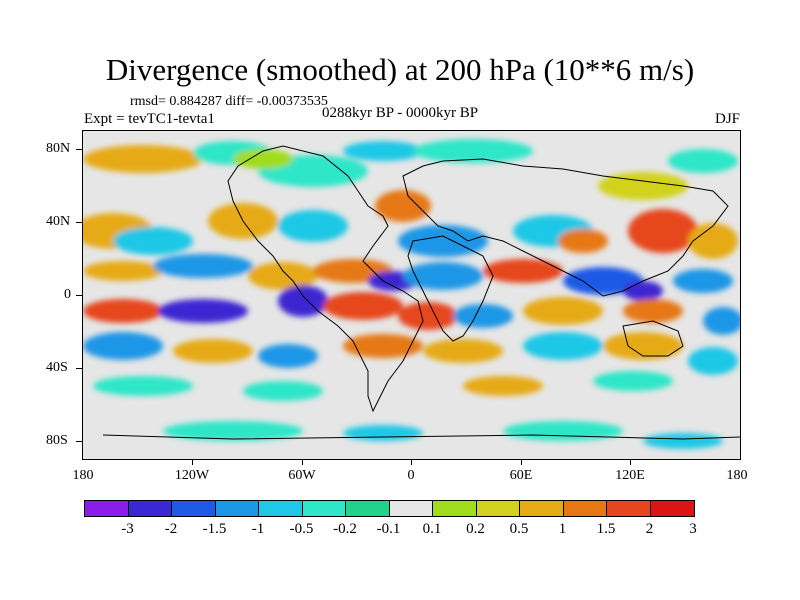 This screenshot has width=800, height=600. Describe the element at coordinates (192, 475) in the screenshot. I see `lon-label-120w: 120W` at that location.